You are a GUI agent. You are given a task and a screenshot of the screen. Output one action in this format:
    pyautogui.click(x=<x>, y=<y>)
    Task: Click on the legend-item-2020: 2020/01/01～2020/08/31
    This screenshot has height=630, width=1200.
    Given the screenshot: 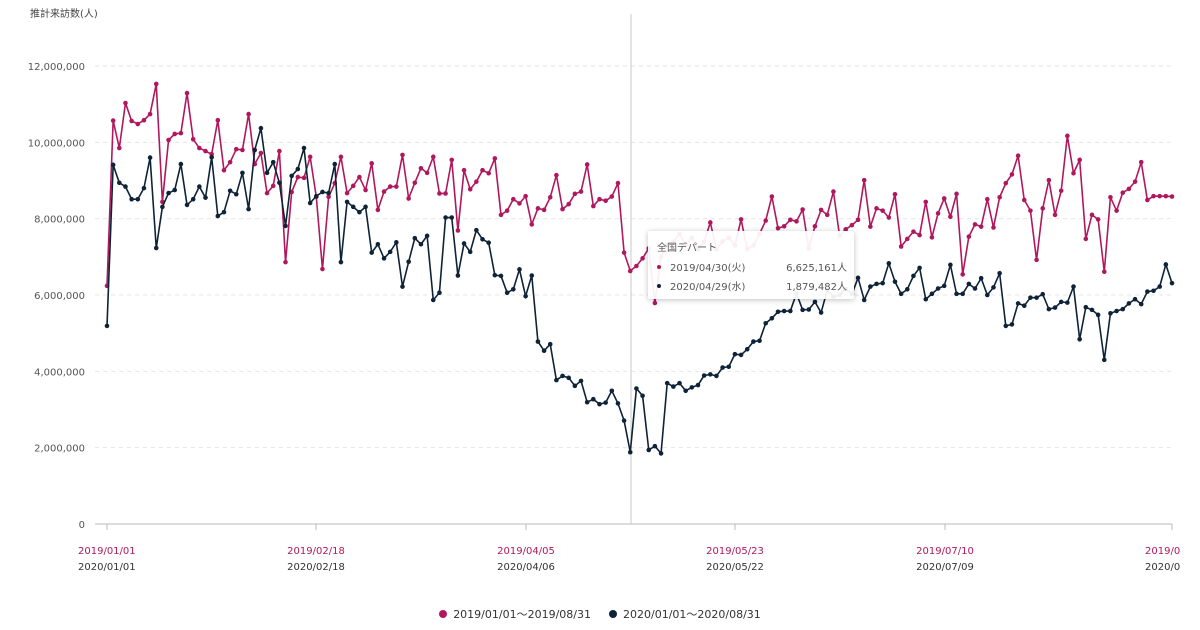 What is the action you would take?
    pyautogui.click(x=685, y=614)
    